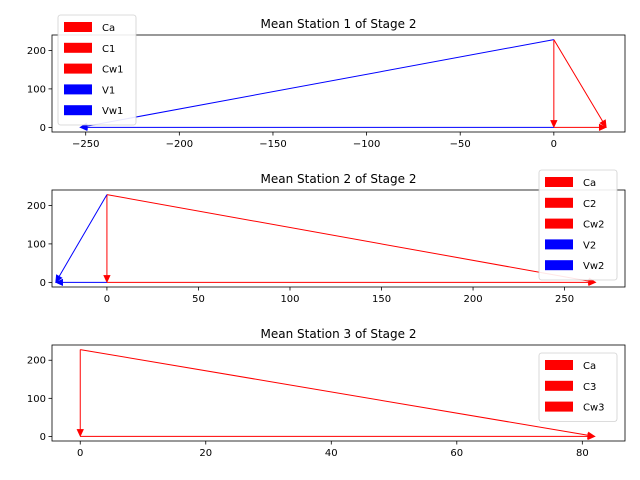  What do you see at coordinates (594, 408) in the screenshot?
I see `legend-label: Cw3` at bounding box center [594, 408].